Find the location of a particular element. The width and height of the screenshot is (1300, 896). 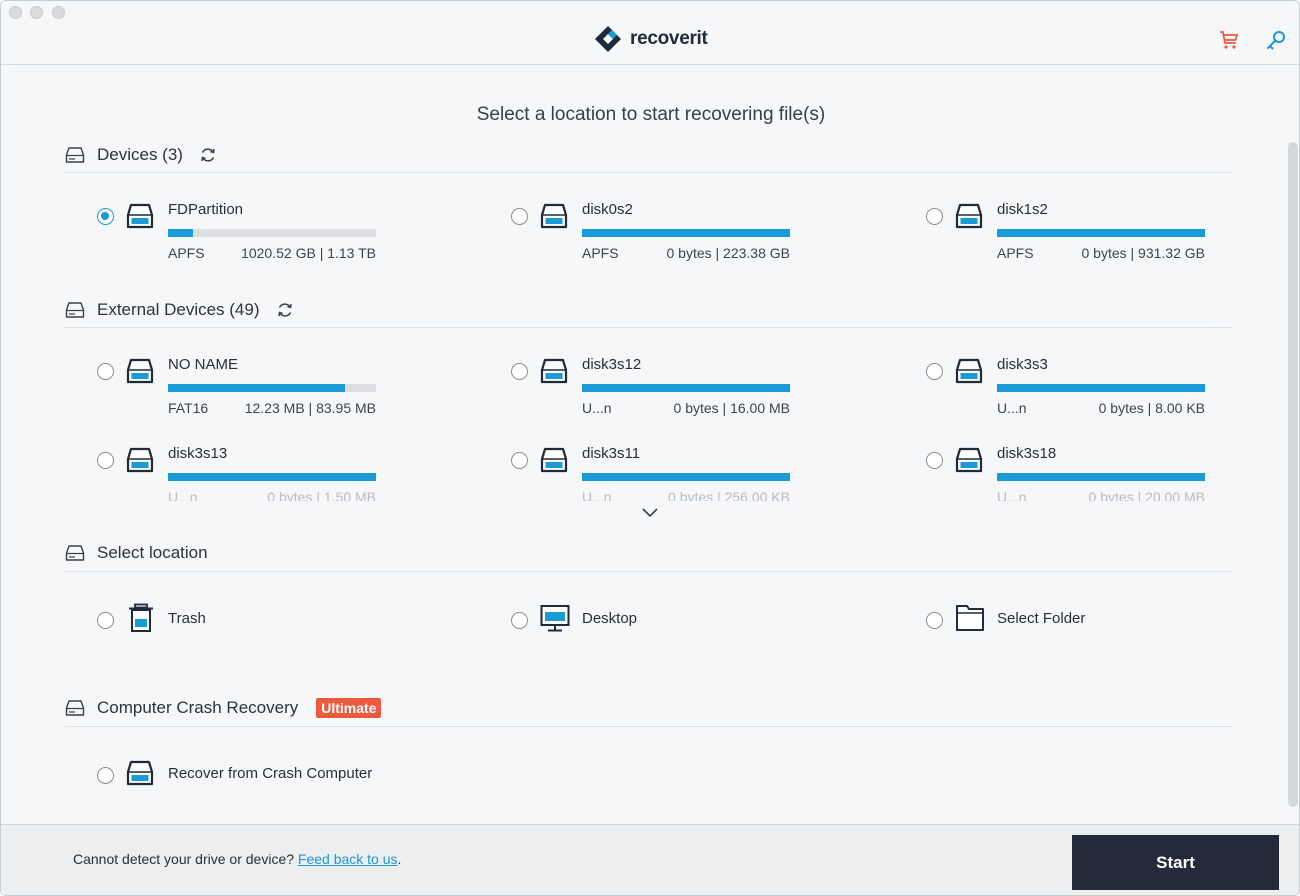

devices-section-header: Devices (3) is located at coordinates (141, 155).